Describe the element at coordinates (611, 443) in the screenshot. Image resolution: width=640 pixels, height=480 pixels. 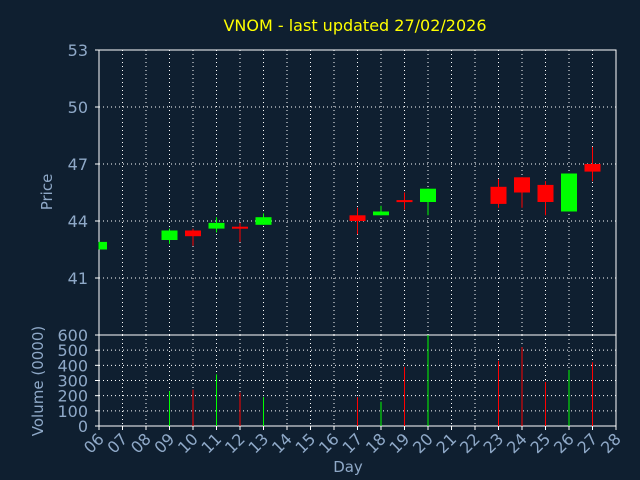
I see `x-tick-label: 28` at that location.